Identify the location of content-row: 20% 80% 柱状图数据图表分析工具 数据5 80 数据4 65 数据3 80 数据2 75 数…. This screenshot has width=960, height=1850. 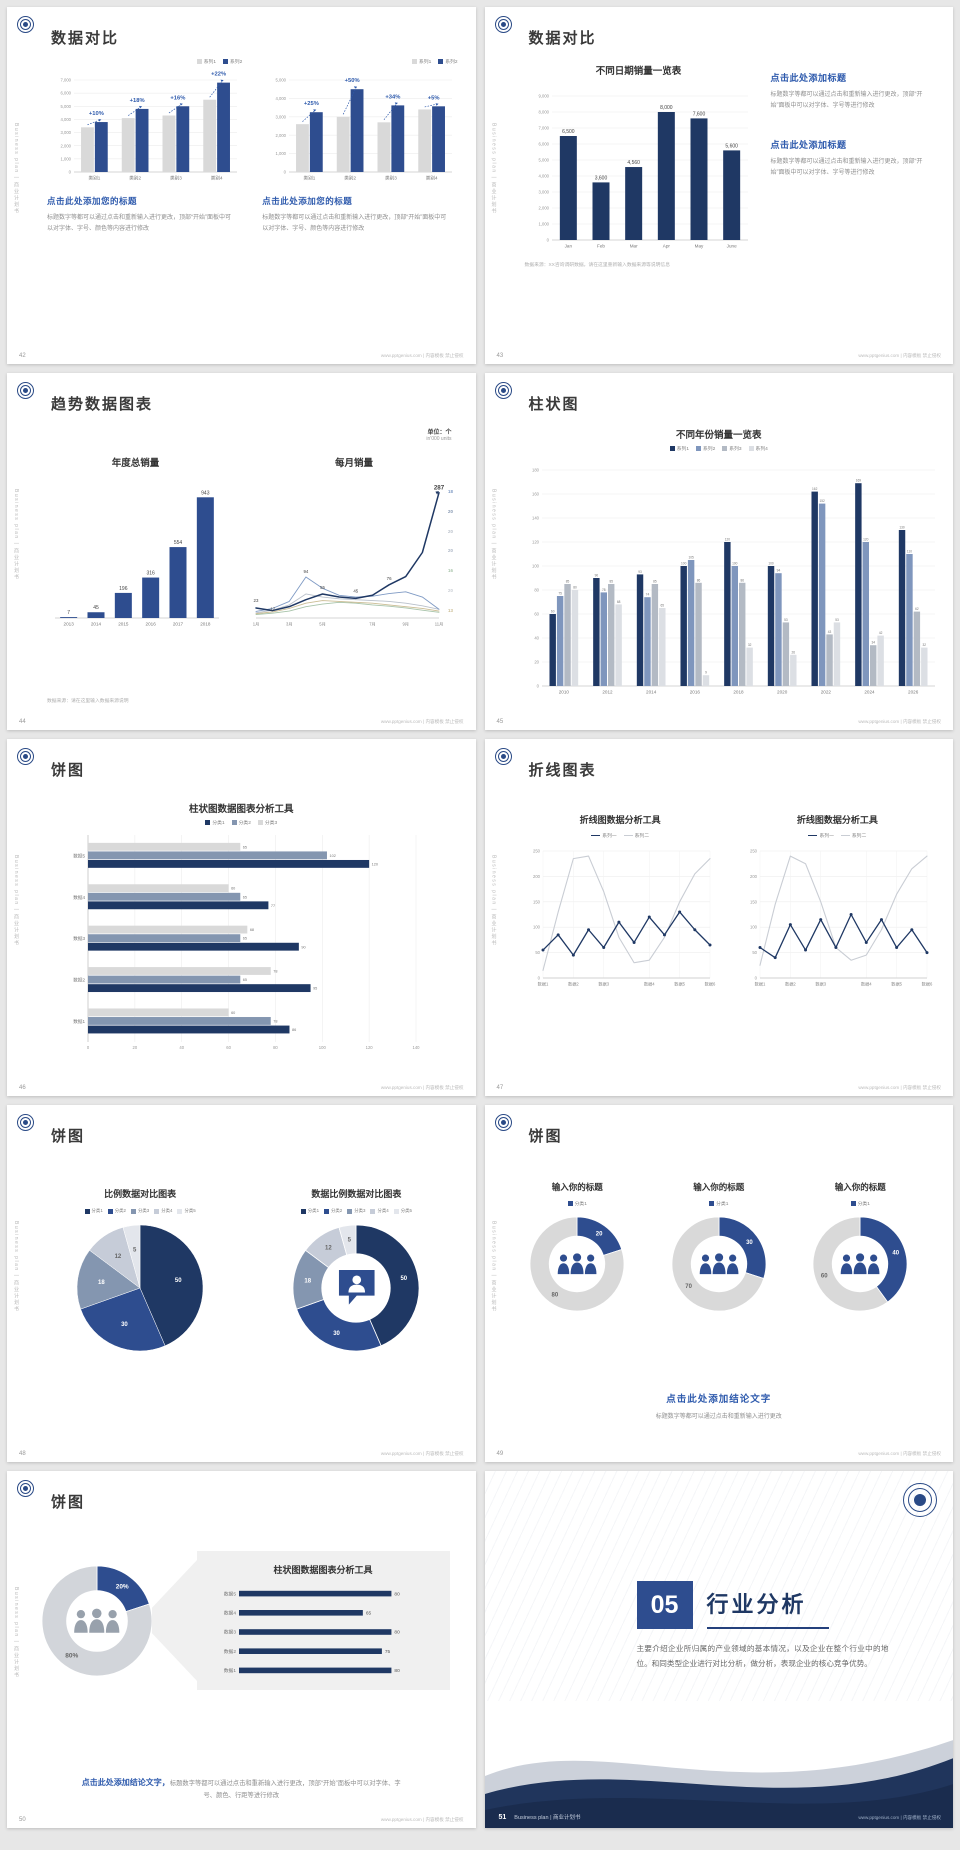
(245, 1620).